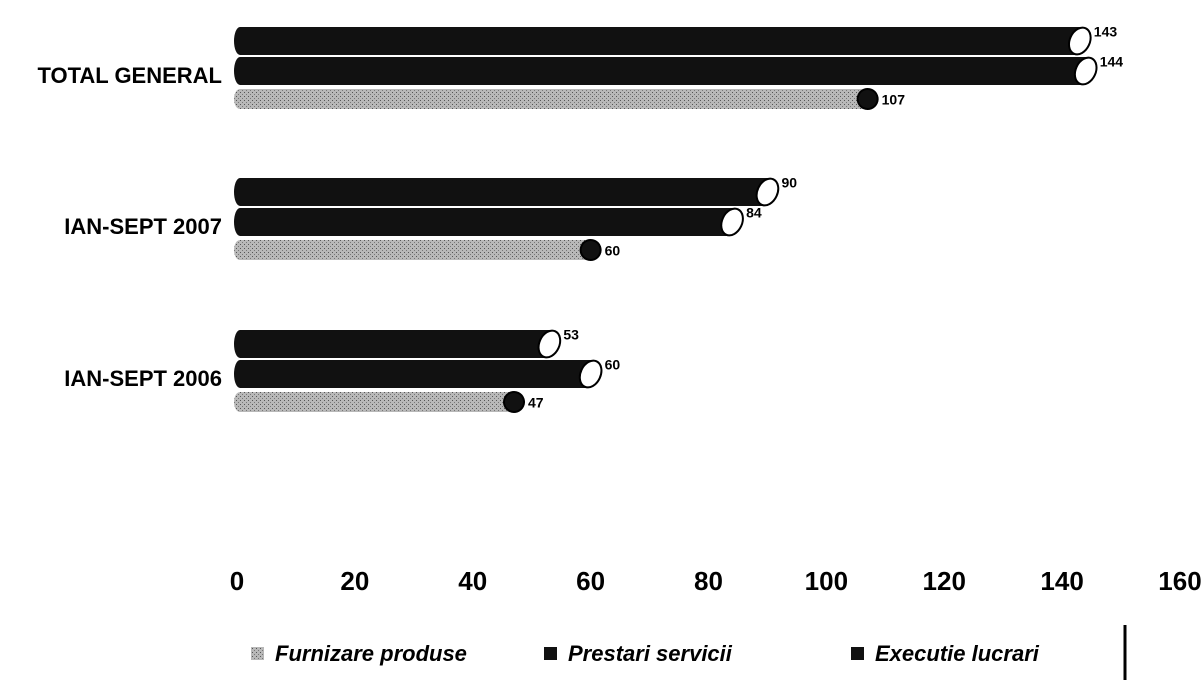  Describe the element at coordinates (571, 335) in the screenshot. I see `value-label: 53` at that location.